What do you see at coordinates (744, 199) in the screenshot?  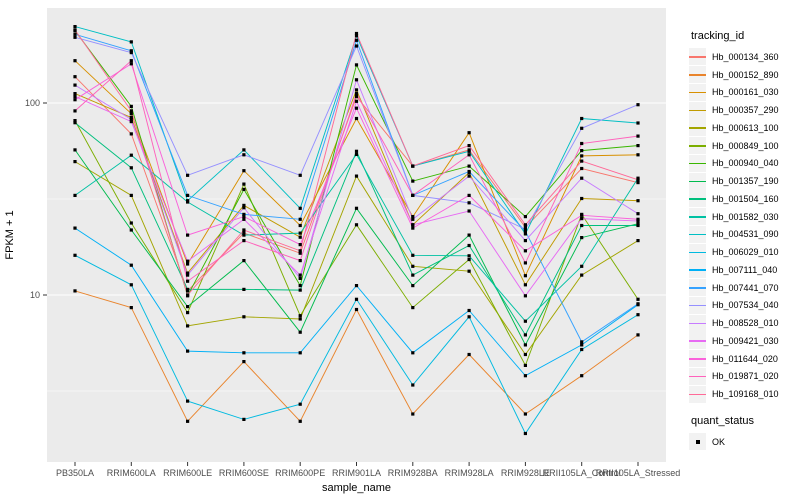 I see `legend-entry-Hb_001504_160: Hb_001504_160` at bounding box center [744, 199].